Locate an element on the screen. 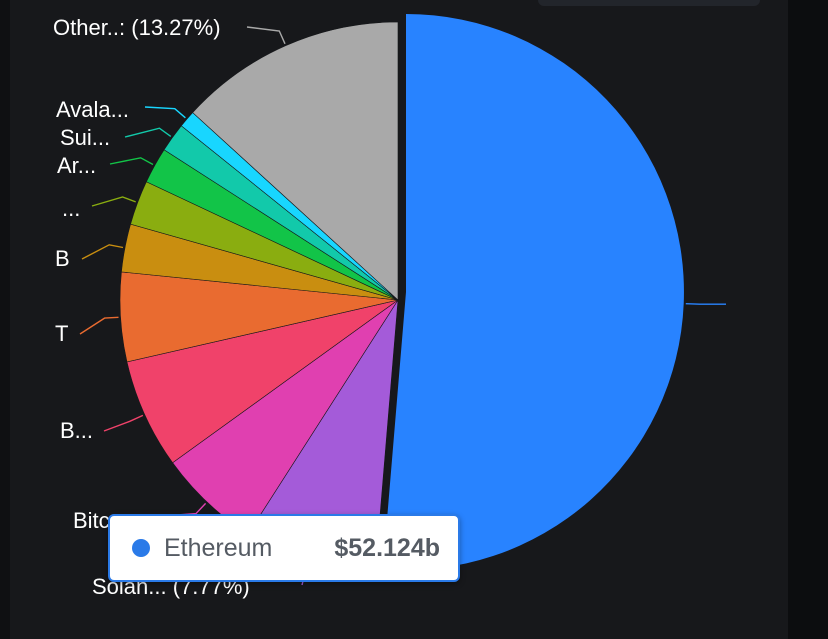  slice-label: B is located at coordinates (62, 258).